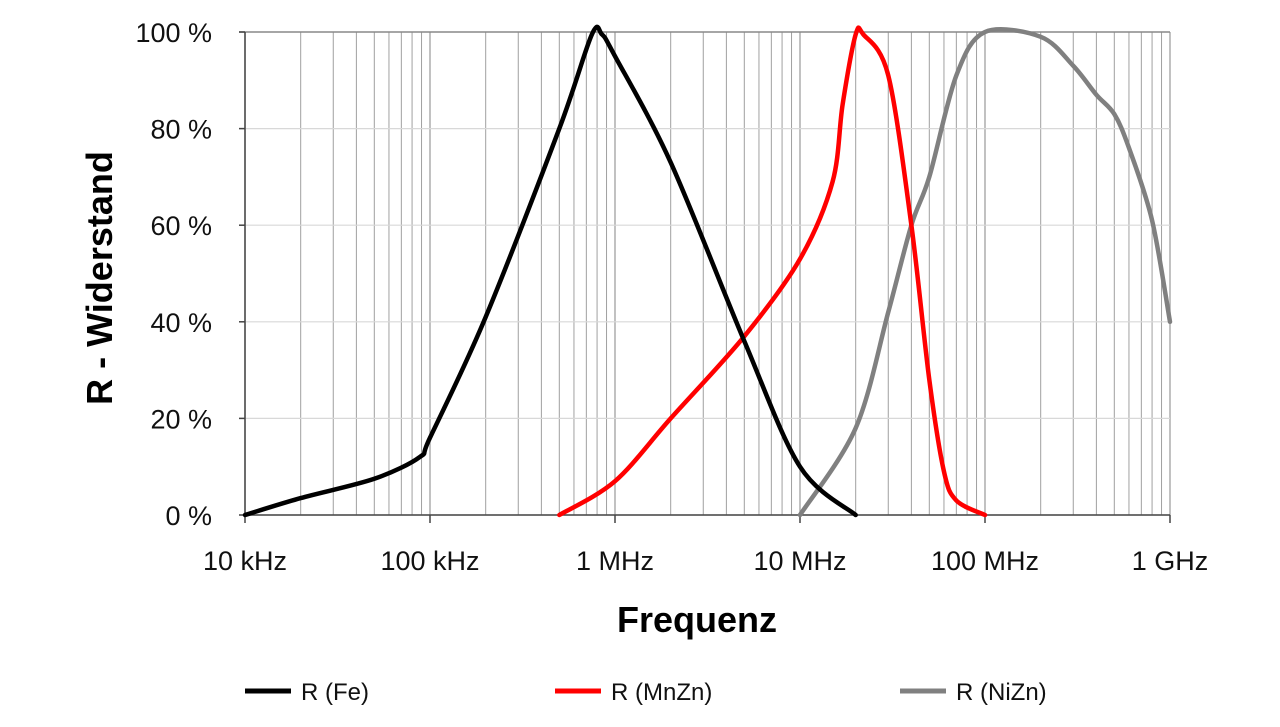 Image resolution: width=1280 pixels, height=727 pixels. I want to click on legend-item: R (NiZn), so click(973, 692).